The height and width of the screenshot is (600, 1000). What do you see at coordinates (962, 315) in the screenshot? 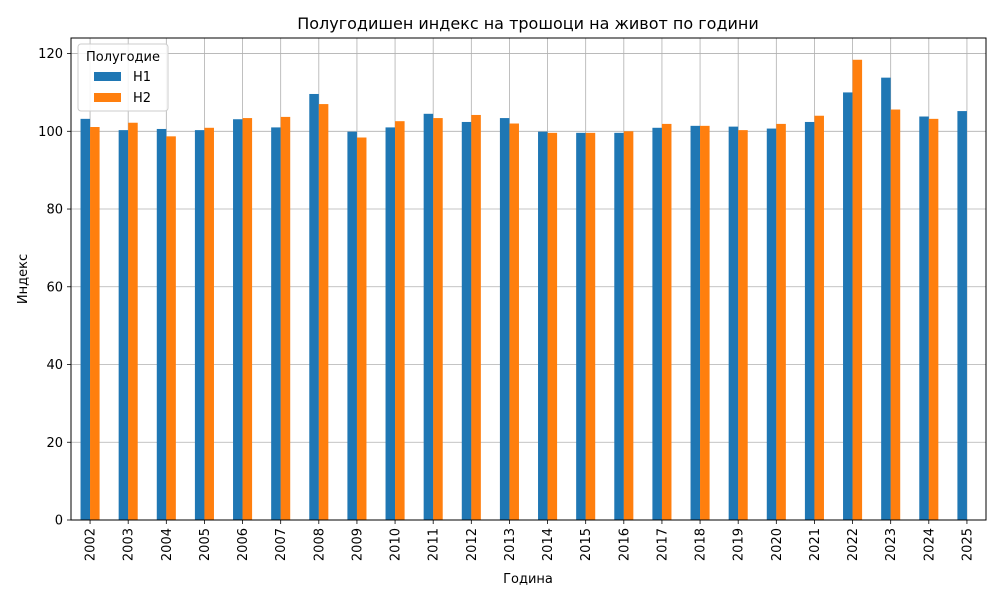
I see `bar-h1-2025` at bounding box center [962, 315].